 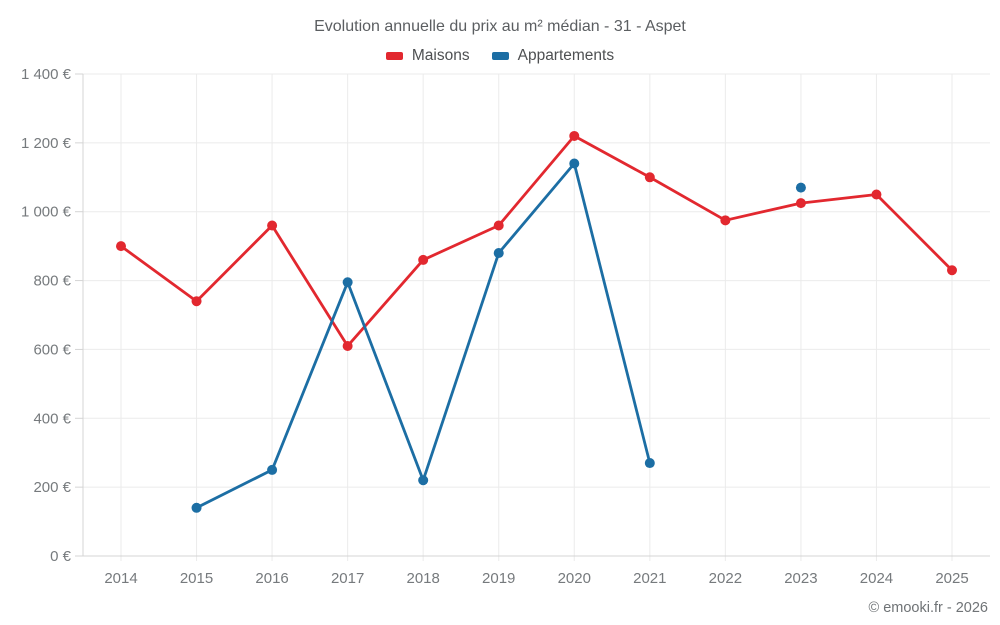 I want to click on x-tick-label: 2024, so click(x=876, y=578).